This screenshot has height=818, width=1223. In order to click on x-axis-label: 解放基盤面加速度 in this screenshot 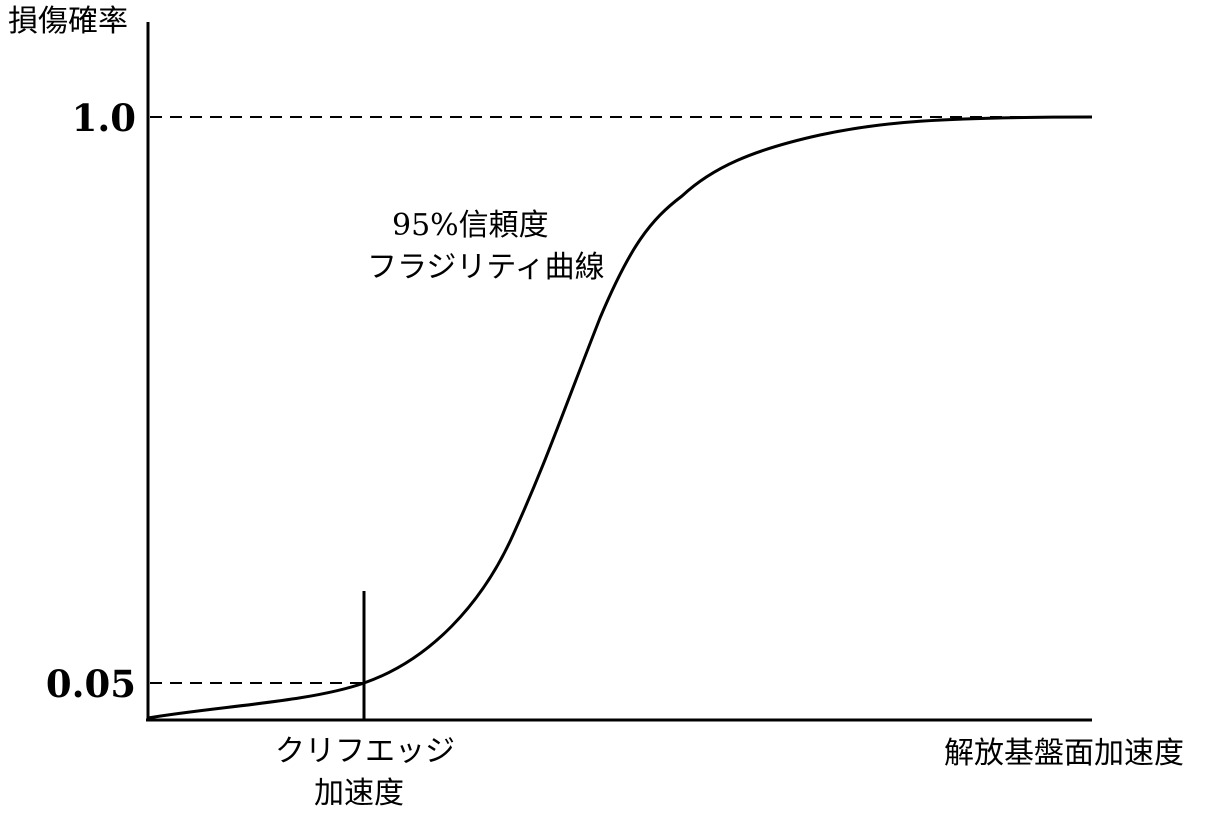, I will do `click(1064, 753)`.